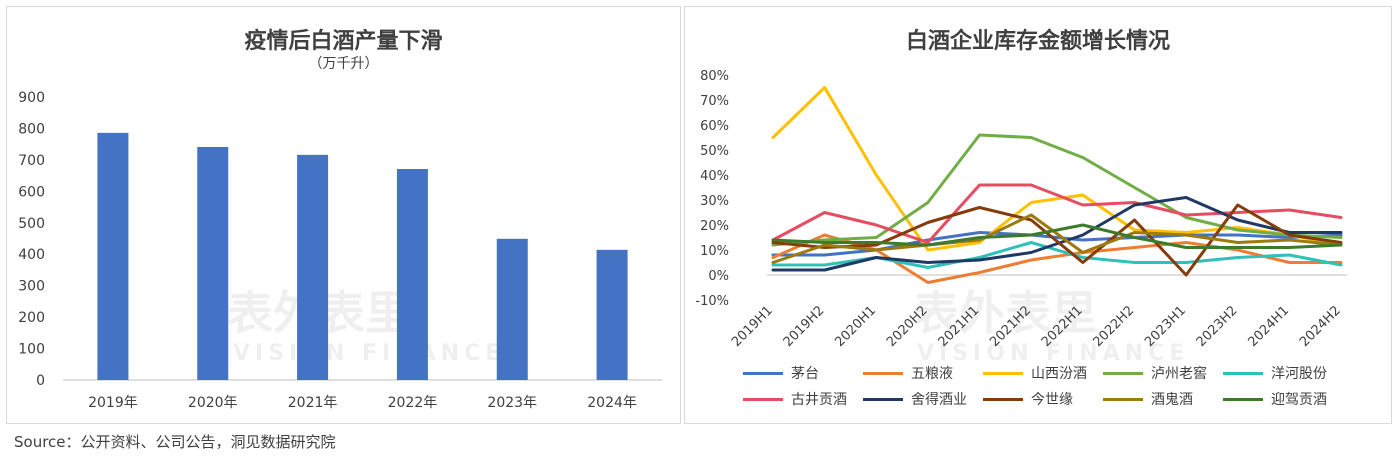 The height and width of the screenshot is (456, 1399). What do you see at coordinates (343, 64) in the screenshot?
I see `production-chart-unit: （万千升）` at bounding box center [343, 64].